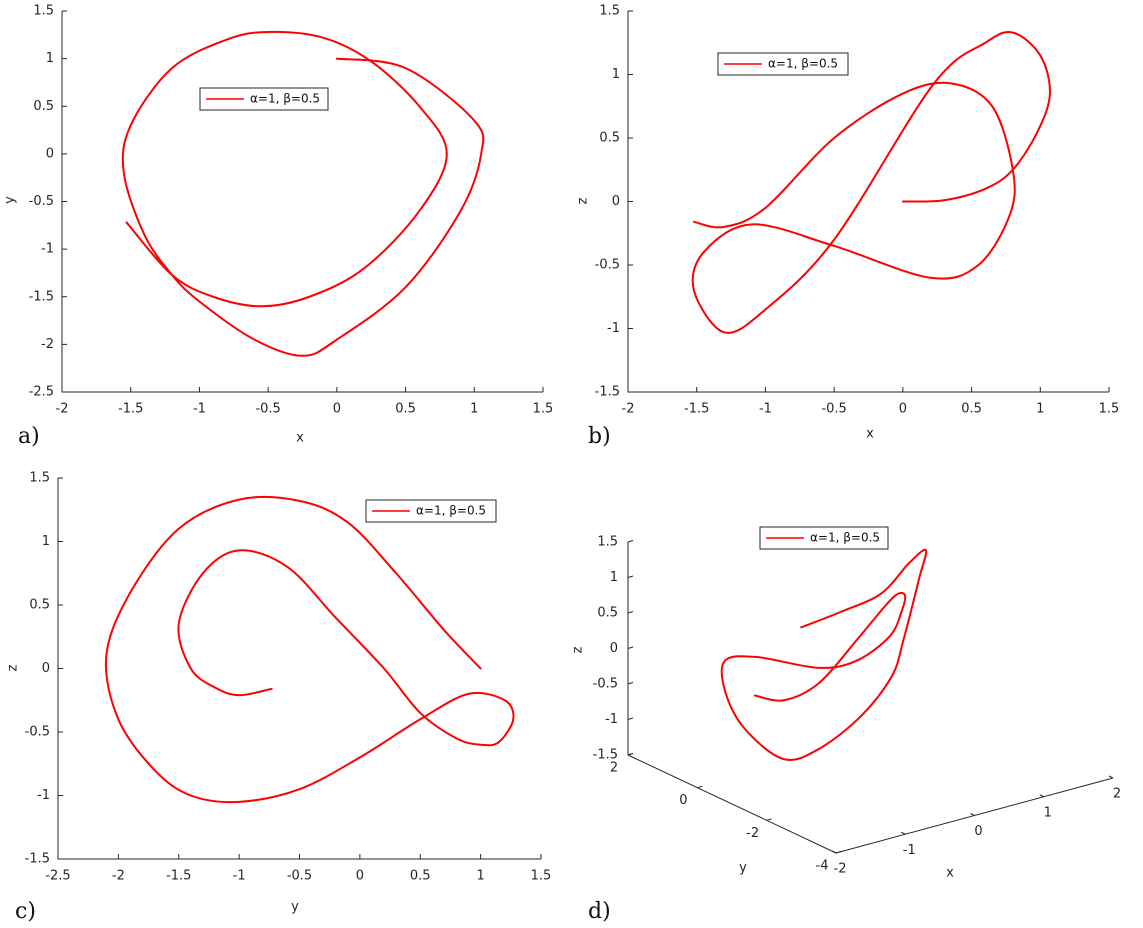  What do you see at coordinates (732, 804) in the screenshot?
I see `y-axis-line` at bounding box center [732, 804].